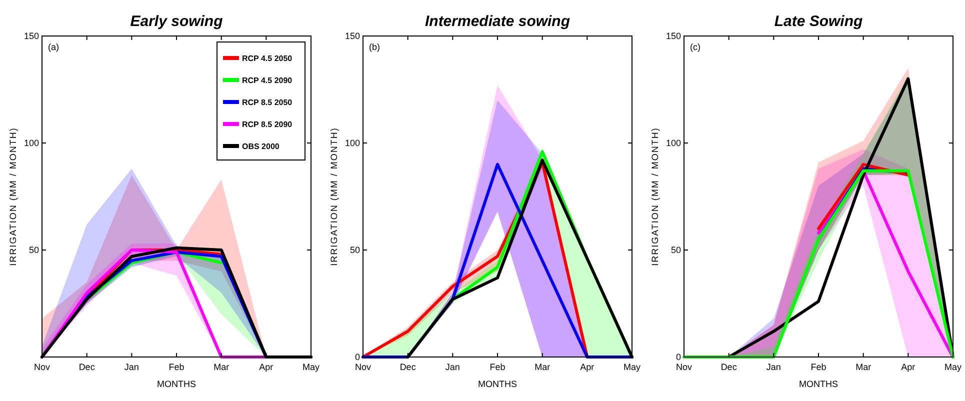 This screenshot has height=401, width=965. I want to click on legend-label: RCP 8.5 2090, so click(267, 124).